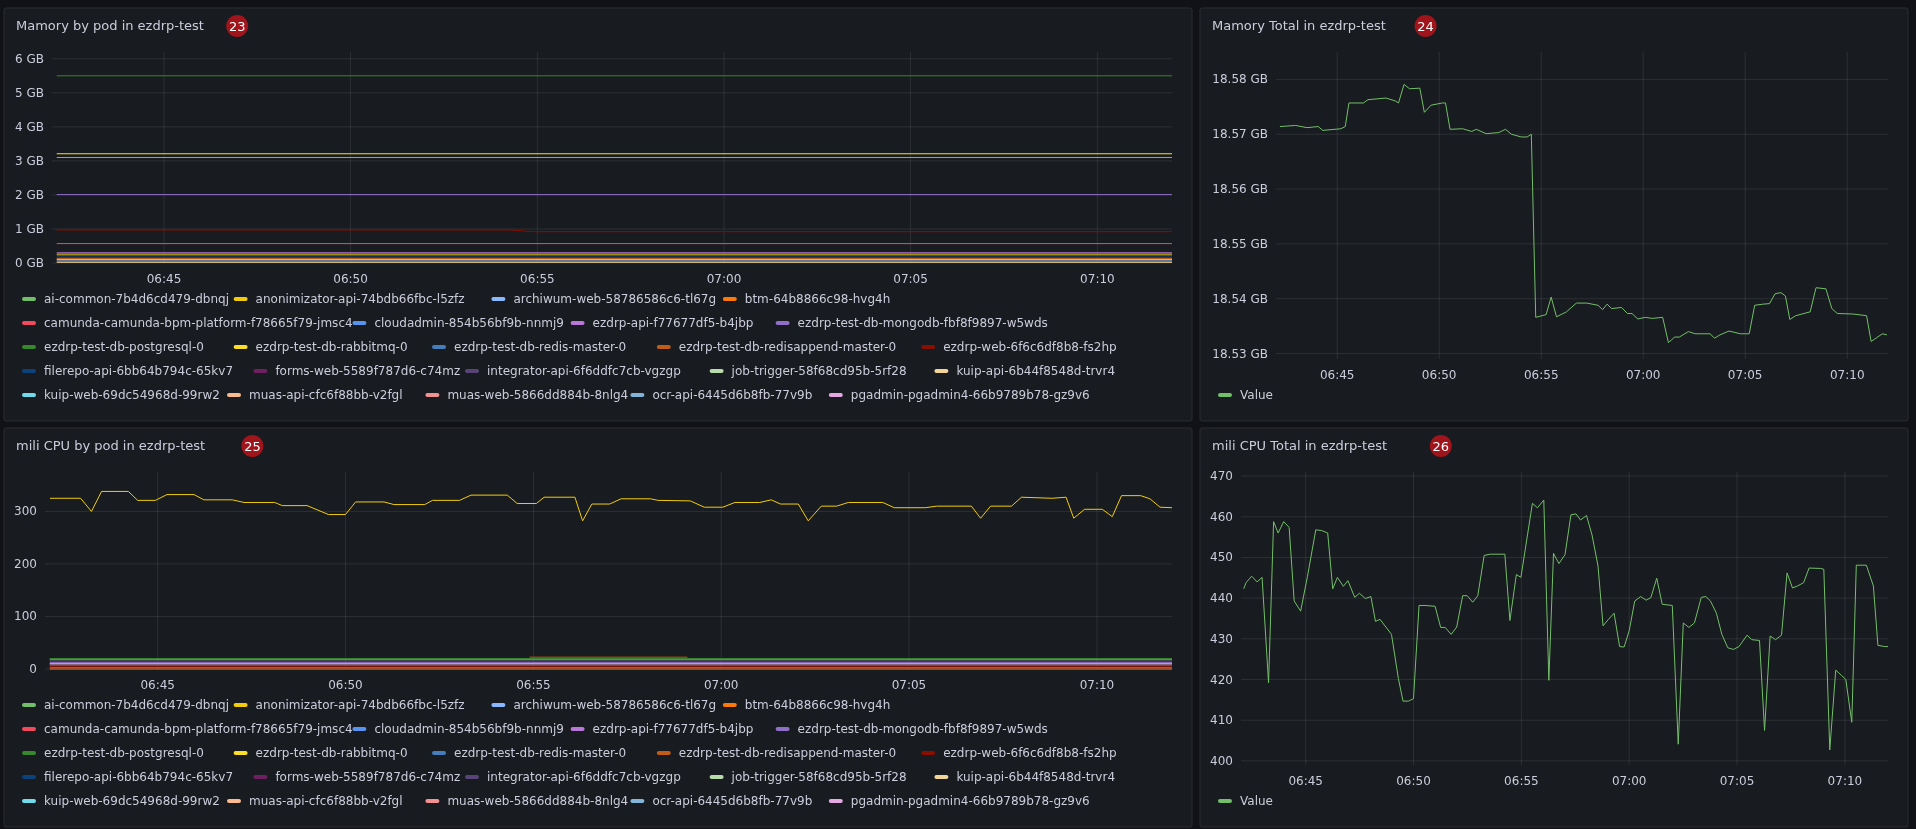  Describe the element at coordinates (1221, 638) in the screenshot. I see `y-tick-label: 430` at that location.